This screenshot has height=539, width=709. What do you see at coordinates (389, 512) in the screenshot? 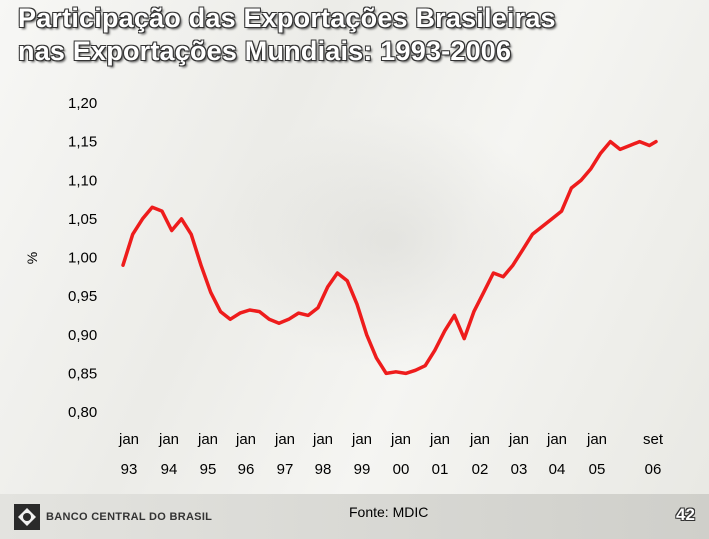
I see `source-note: Fonte: MDIC` at bounding box center [389, 512].